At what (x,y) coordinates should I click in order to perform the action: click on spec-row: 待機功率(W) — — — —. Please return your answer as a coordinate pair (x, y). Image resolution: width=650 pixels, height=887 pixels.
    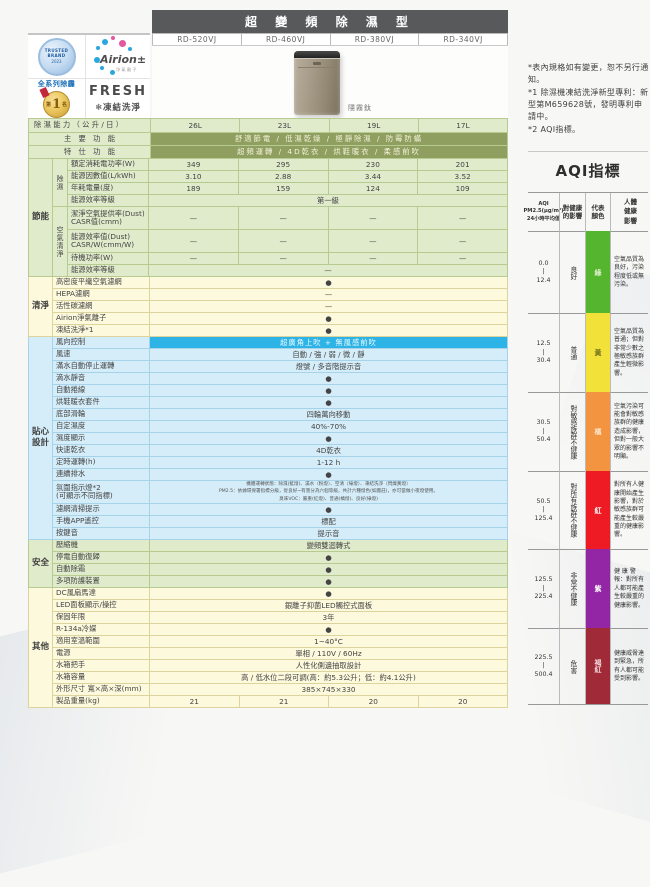
    Looking at the image, I should click on (287, 259).